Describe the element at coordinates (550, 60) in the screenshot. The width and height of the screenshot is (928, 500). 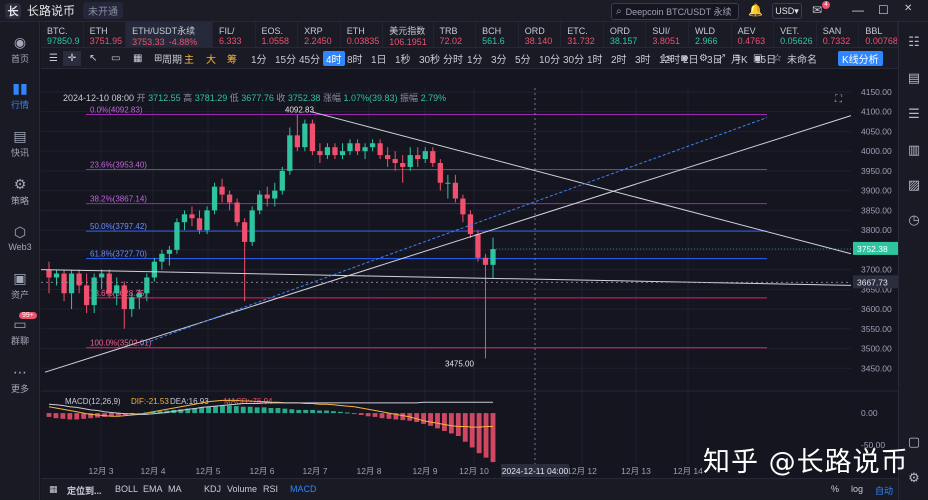
I see `timeframe-12: 10分` at that location.